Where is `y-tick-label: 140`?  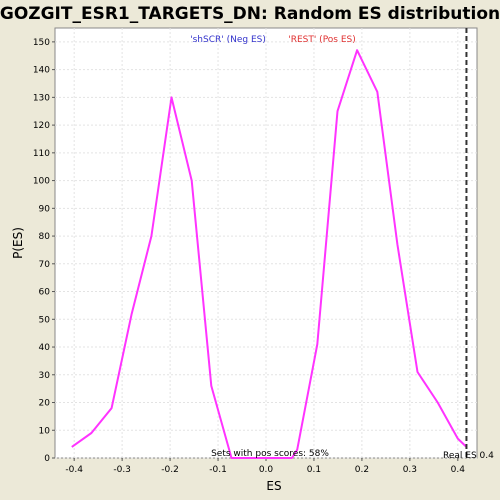
y-tick-label: 140 is located at coordinates (41, 71).